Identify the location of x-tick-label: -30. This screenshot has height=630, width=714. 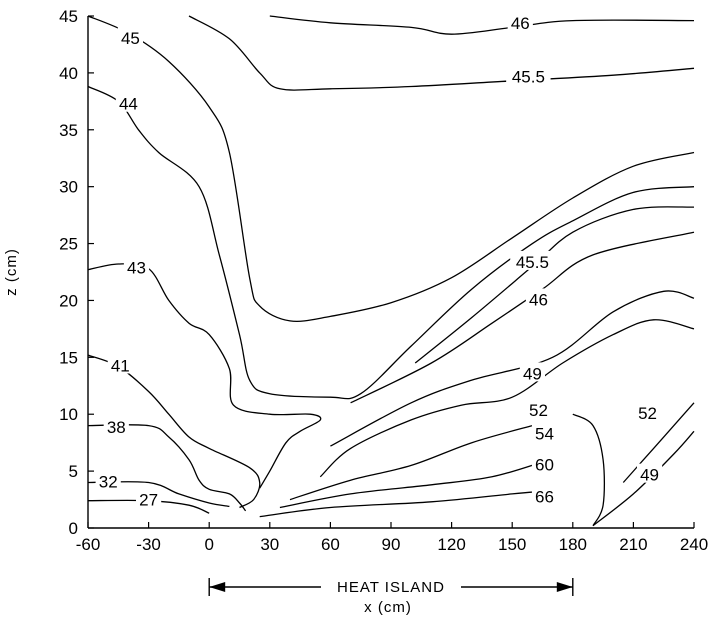
(148, 544).